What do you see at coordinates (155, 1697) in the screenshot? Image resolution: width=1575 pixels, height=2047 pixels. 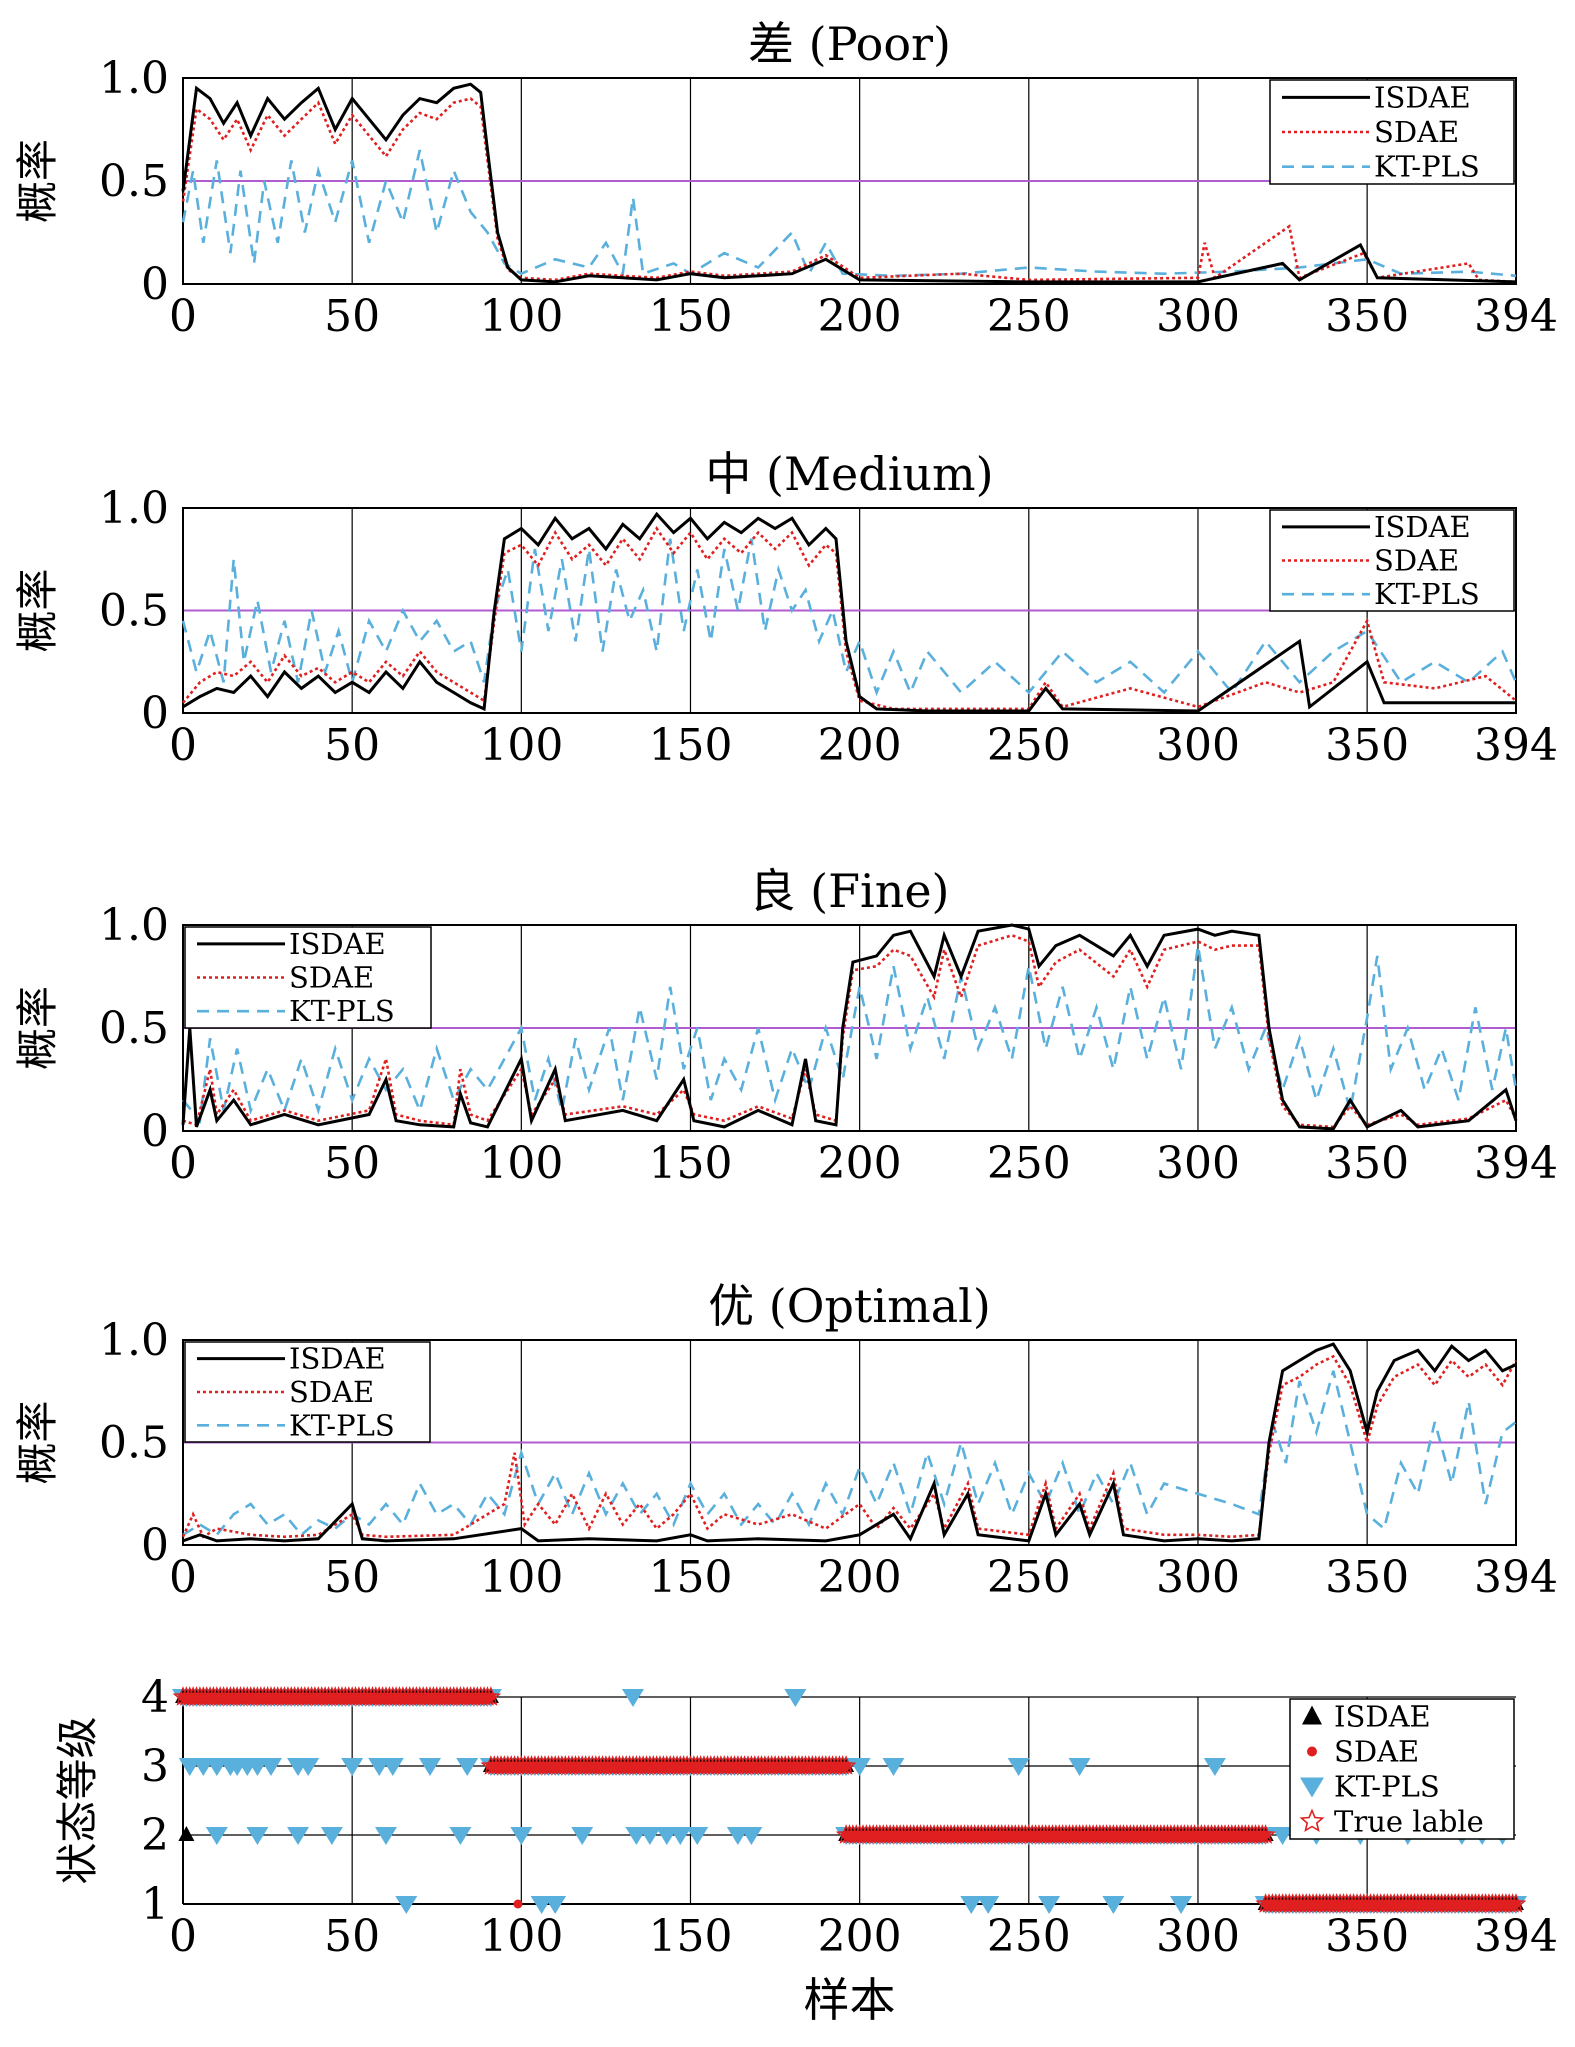 I see `y-tick-label: 4` at bounding box center [155, 1697].